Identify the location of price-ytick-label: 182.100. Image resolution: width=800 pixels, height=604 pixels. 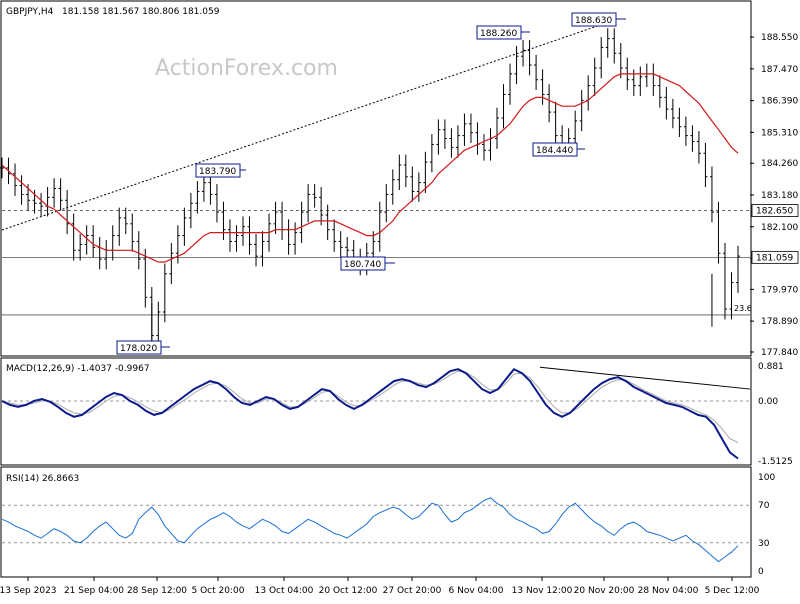
(779, 228).